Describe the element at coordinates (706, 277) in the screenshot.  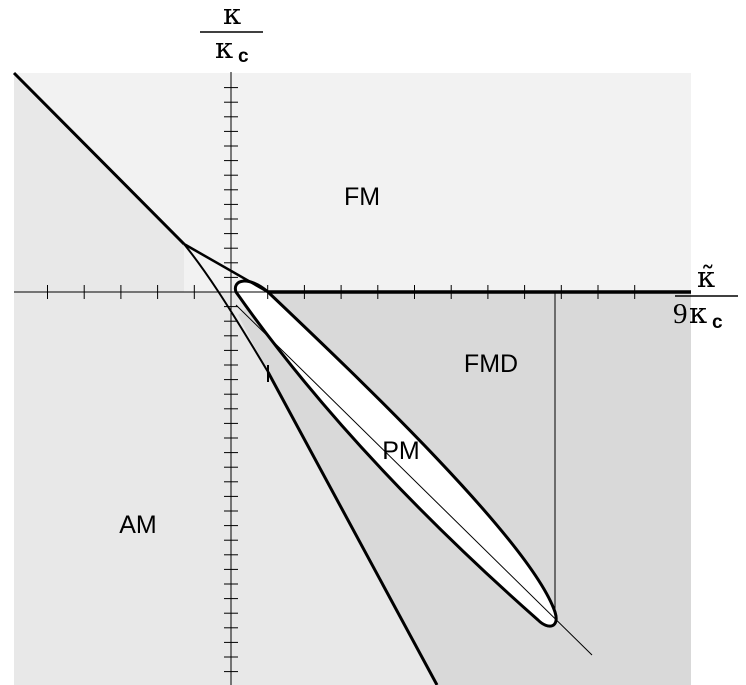
I see `x-axis-numerator: κ̃` at that location.